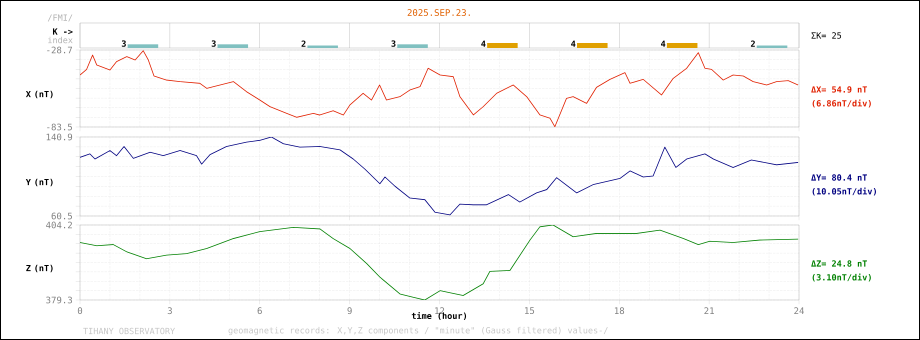 The image size is (920, 340). What do you see at coordinates (418, 331) in the screenshot?
I see `text: geomagnetic records: X,Y,Z components / "minute" (Gauss filtered) values-/` at bounding box center [418, 331].